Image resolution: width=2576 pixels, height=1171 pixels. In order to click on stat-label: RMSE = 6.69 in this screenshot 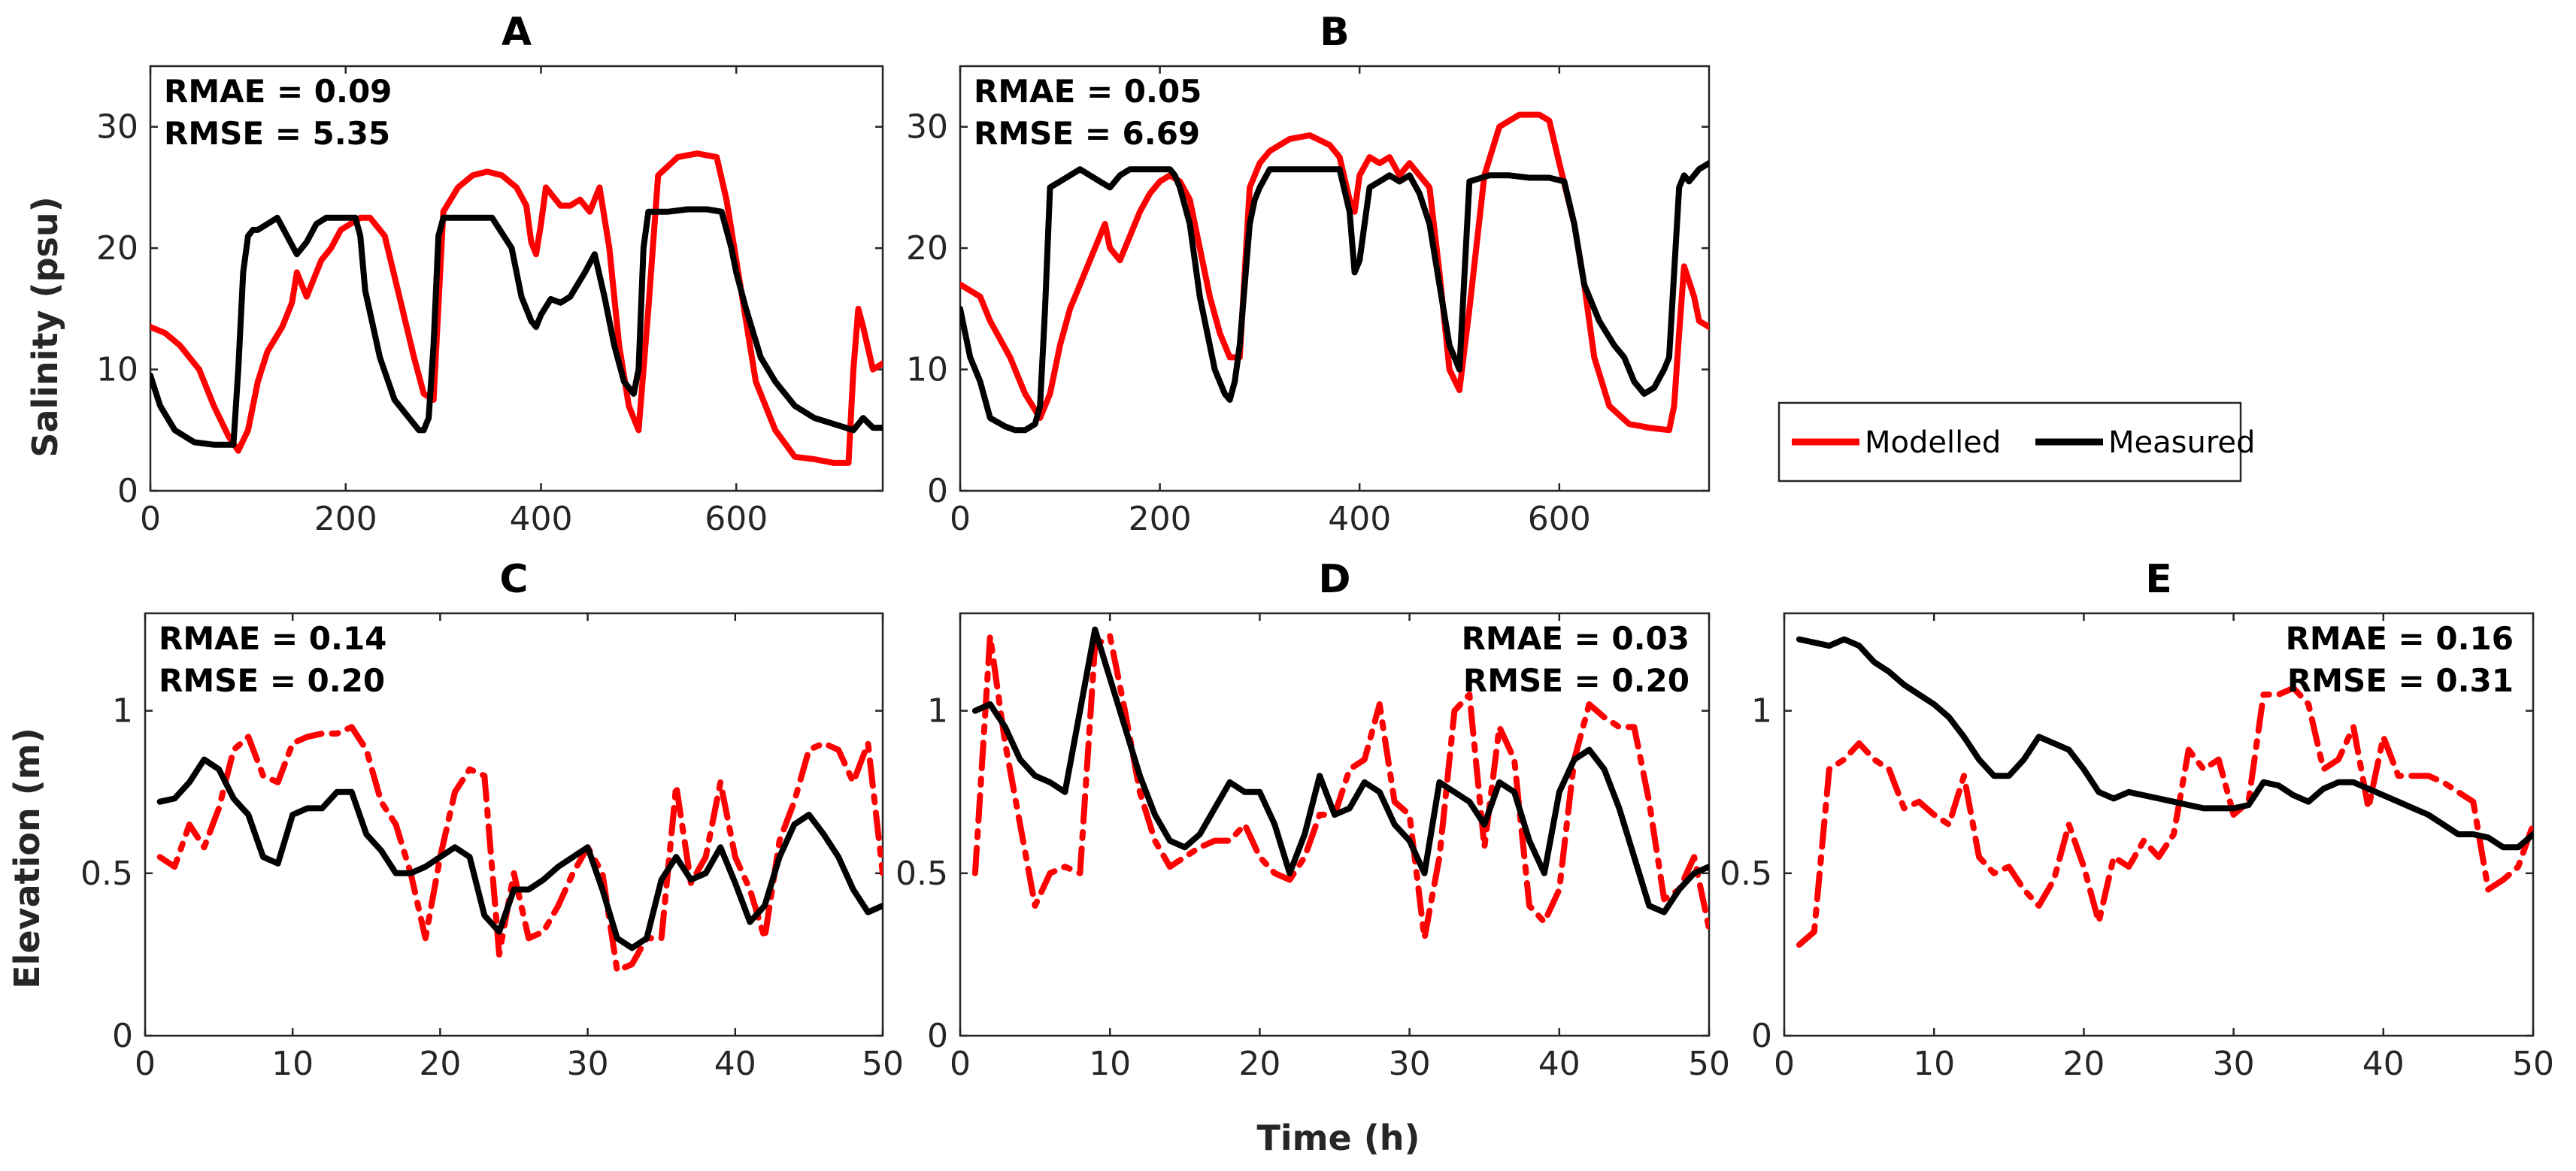, I will do `click(1087, 134)`.